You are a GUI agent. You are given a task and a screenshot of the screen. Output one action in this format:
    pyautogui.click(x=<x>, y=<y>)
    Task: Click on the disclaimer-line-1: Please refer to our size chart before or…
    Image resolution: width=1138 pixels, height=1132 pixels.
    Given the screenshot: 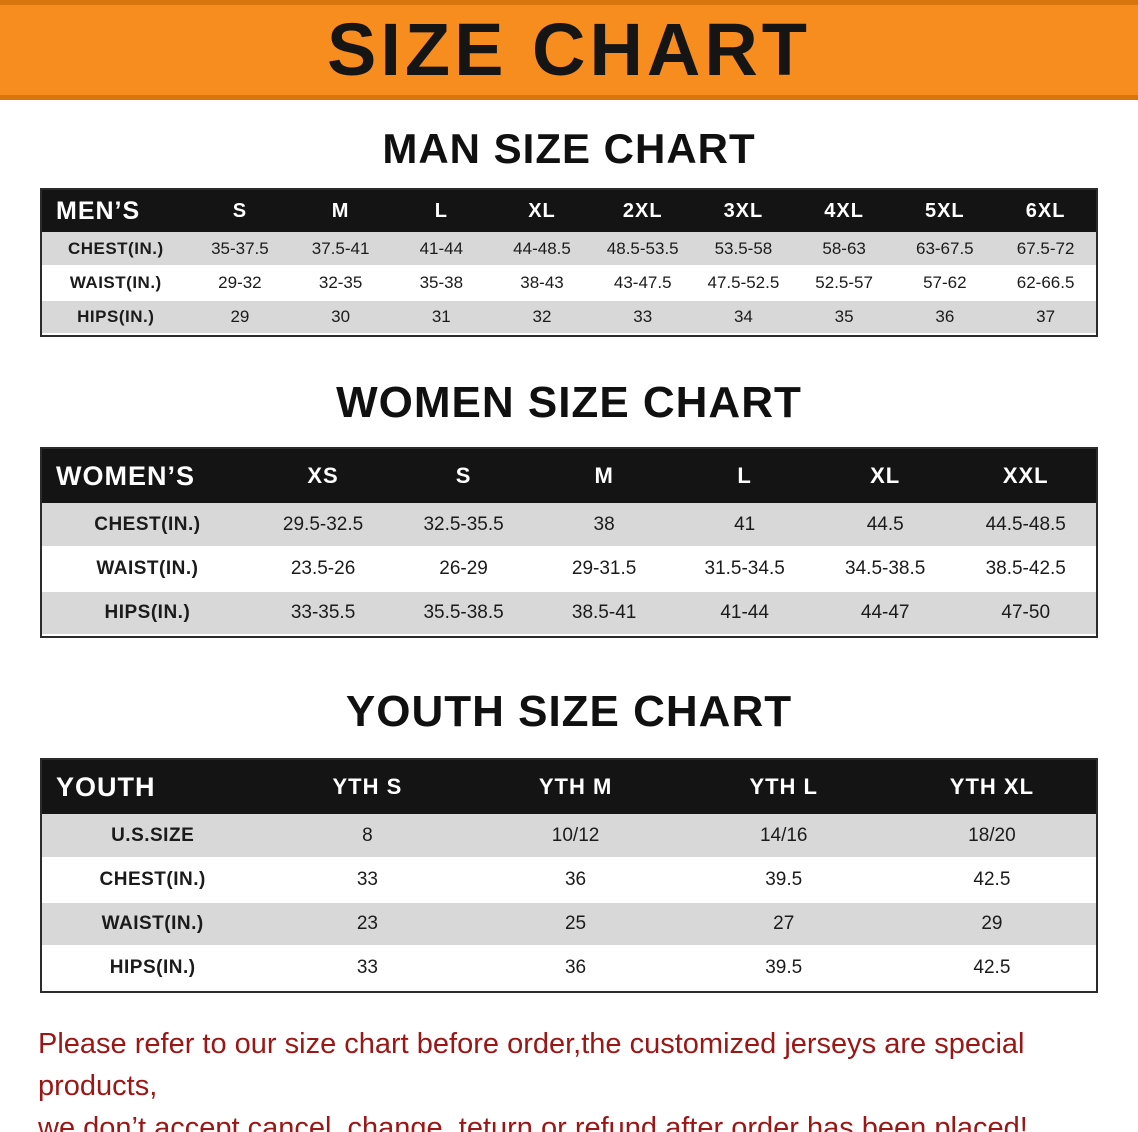 What is the action you would take?
    pyautogui.click(x=531, y=1065)
    